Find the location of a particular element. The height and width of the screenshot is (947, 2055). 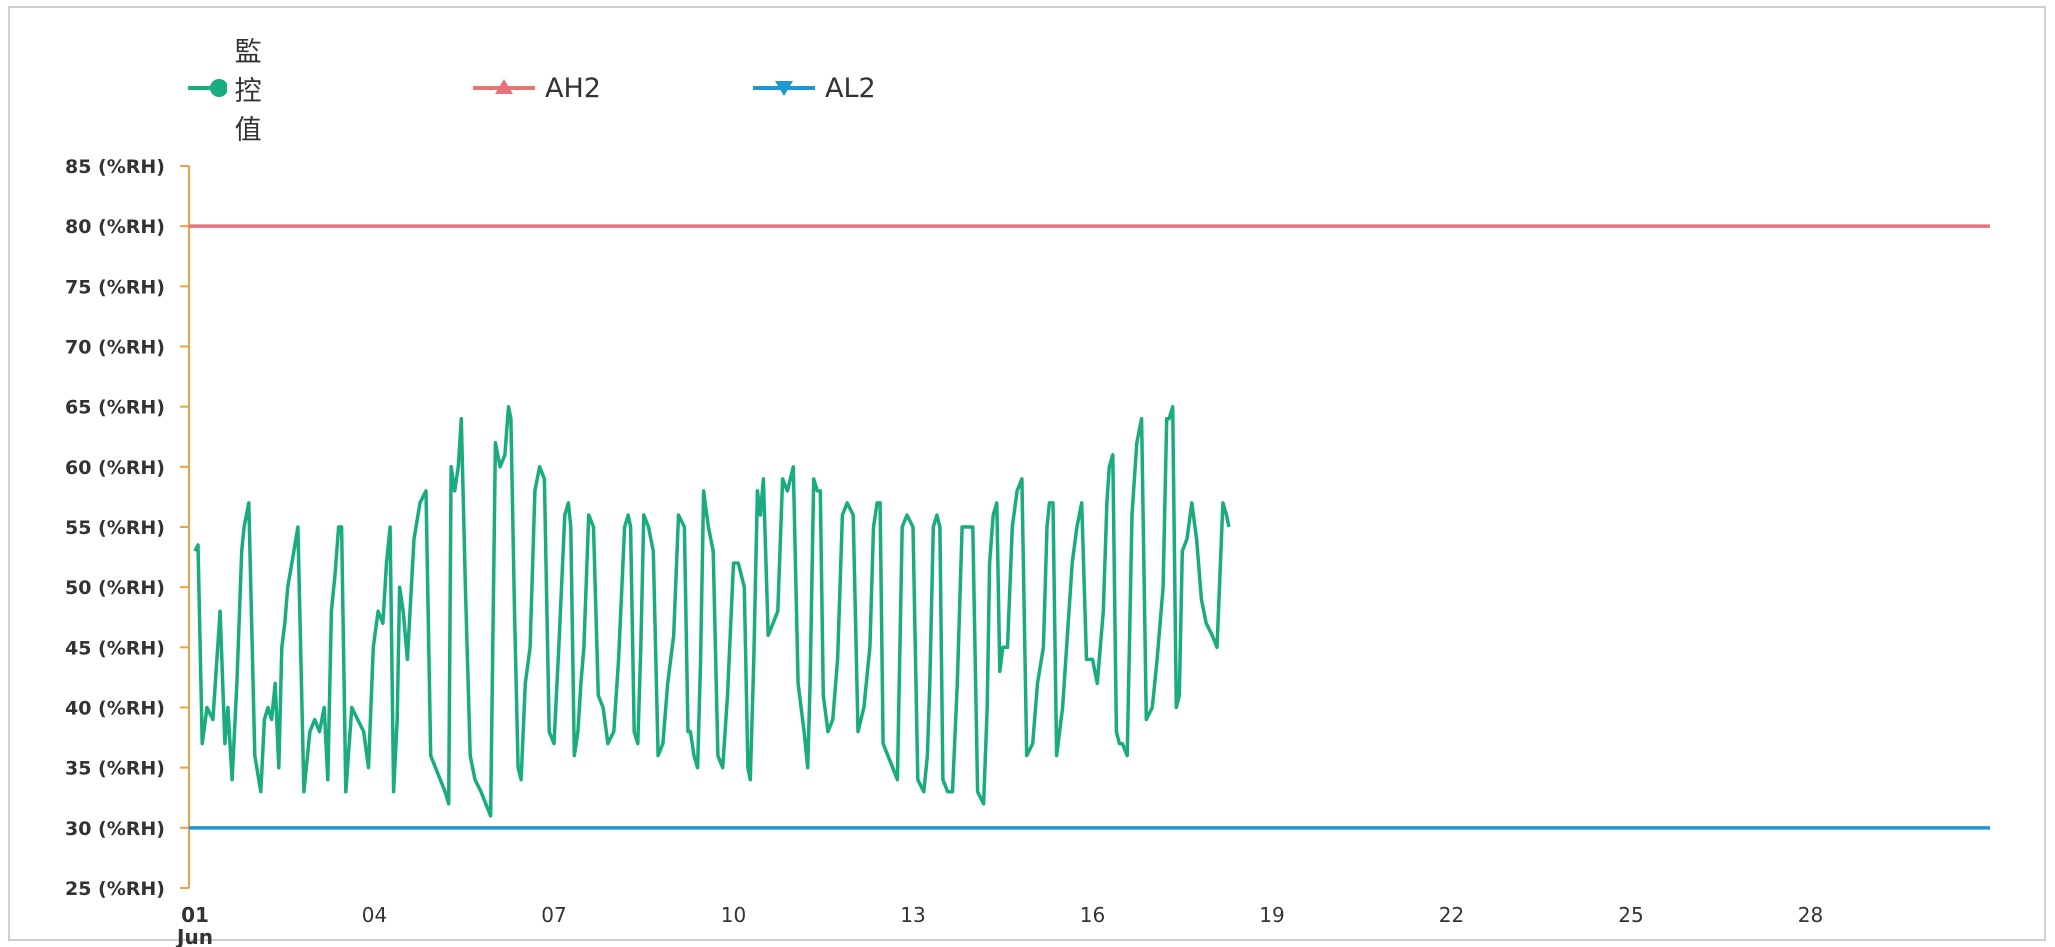

x-tick-label: 28 is located at coordinates (1810, 915).